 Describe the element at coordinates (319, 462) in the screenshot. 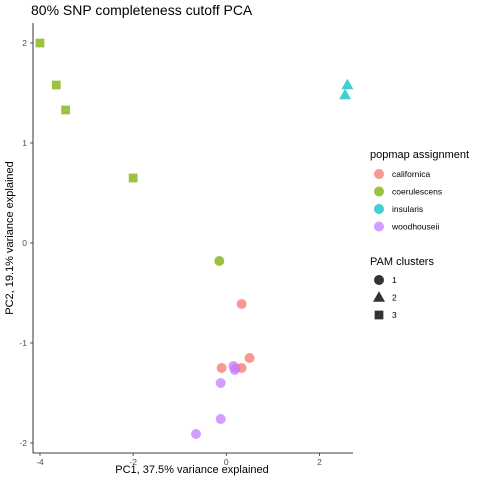

I see `x-tick-label: 2` at that location.